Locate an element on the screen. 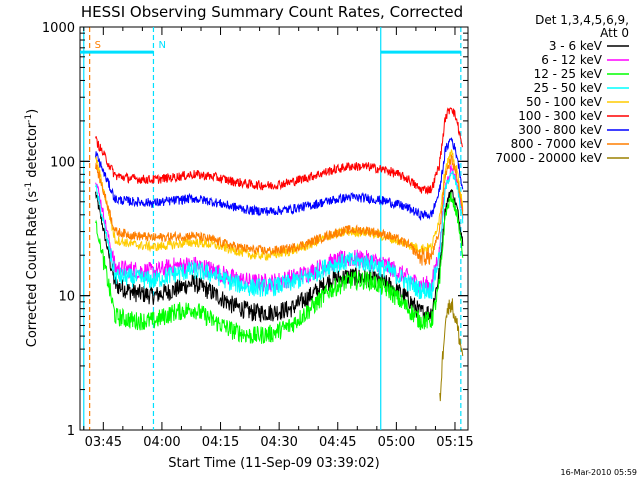 Image resolution: width=640 pixels, height=480 pixels. x-tick-label: 04:15 is located at coordinates (220, 442).